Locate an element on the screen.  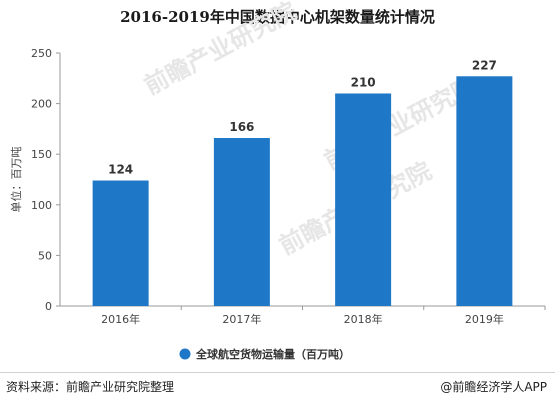
y-tick-label: 50 is located at coordinates (45, 255).